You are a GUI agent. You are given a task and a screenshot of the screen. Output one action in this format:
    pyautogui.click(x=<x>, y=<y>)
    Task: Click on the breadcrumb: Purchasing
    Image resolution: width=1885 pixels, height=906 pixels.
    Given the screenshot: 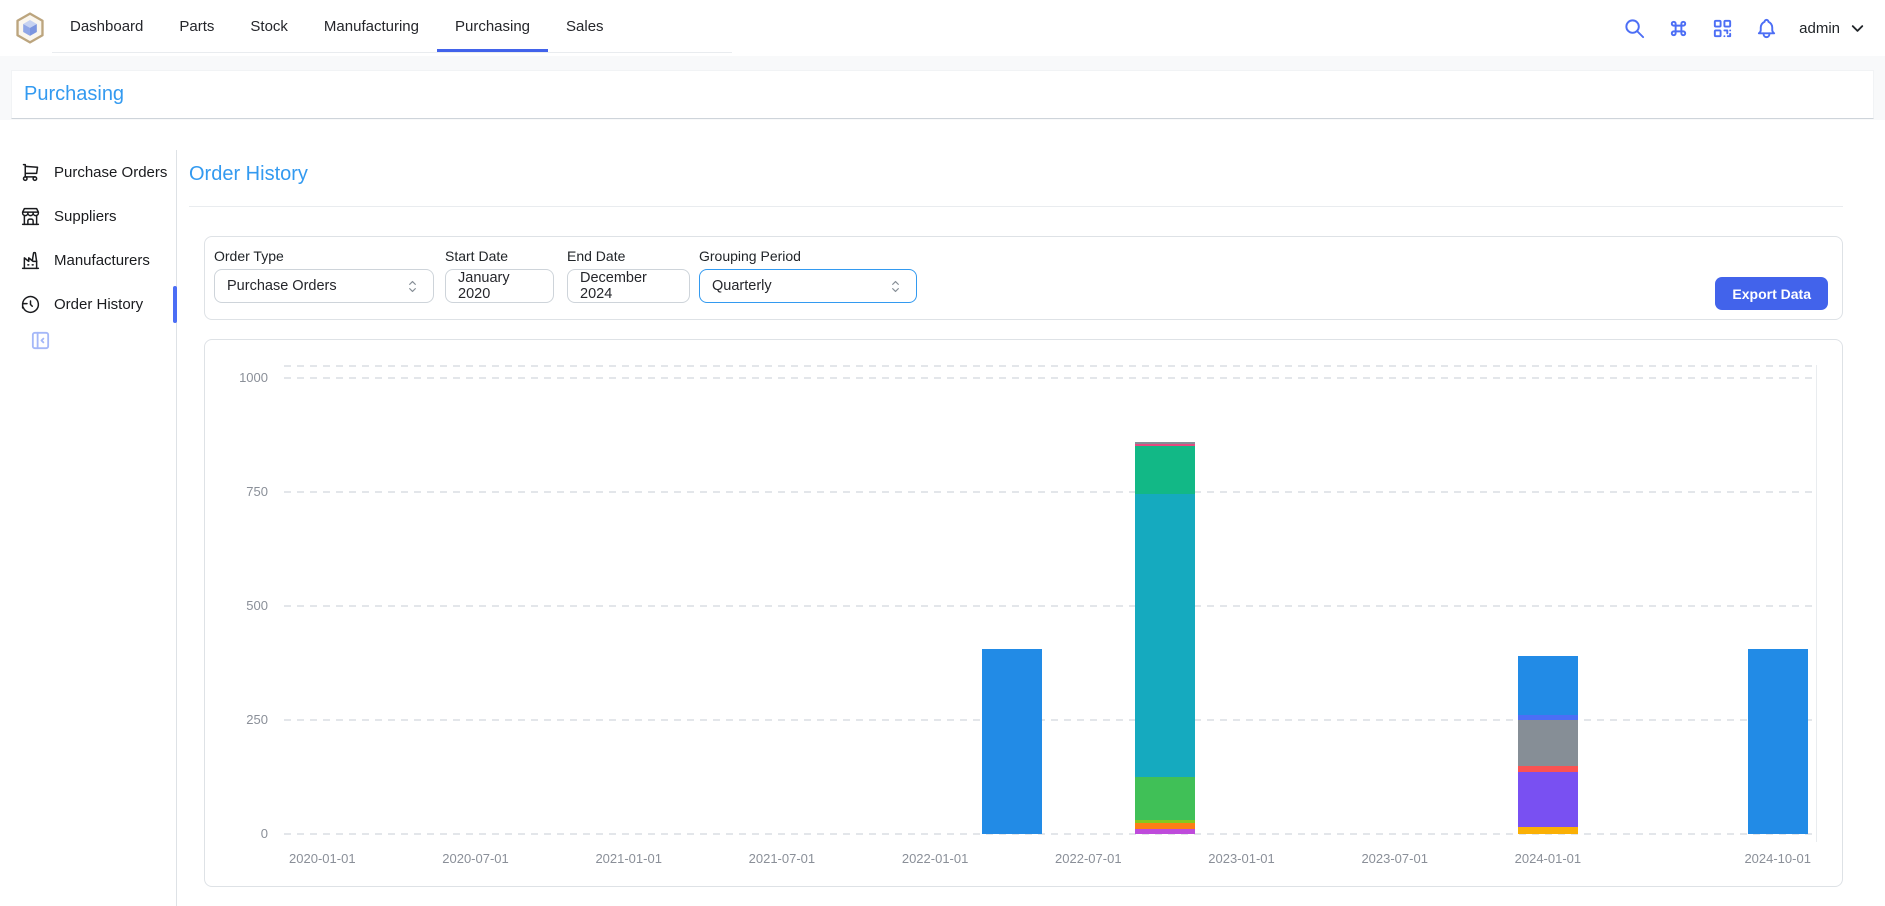 What is the action you would take?
    pyautogui.click(x=74, y=94)
    